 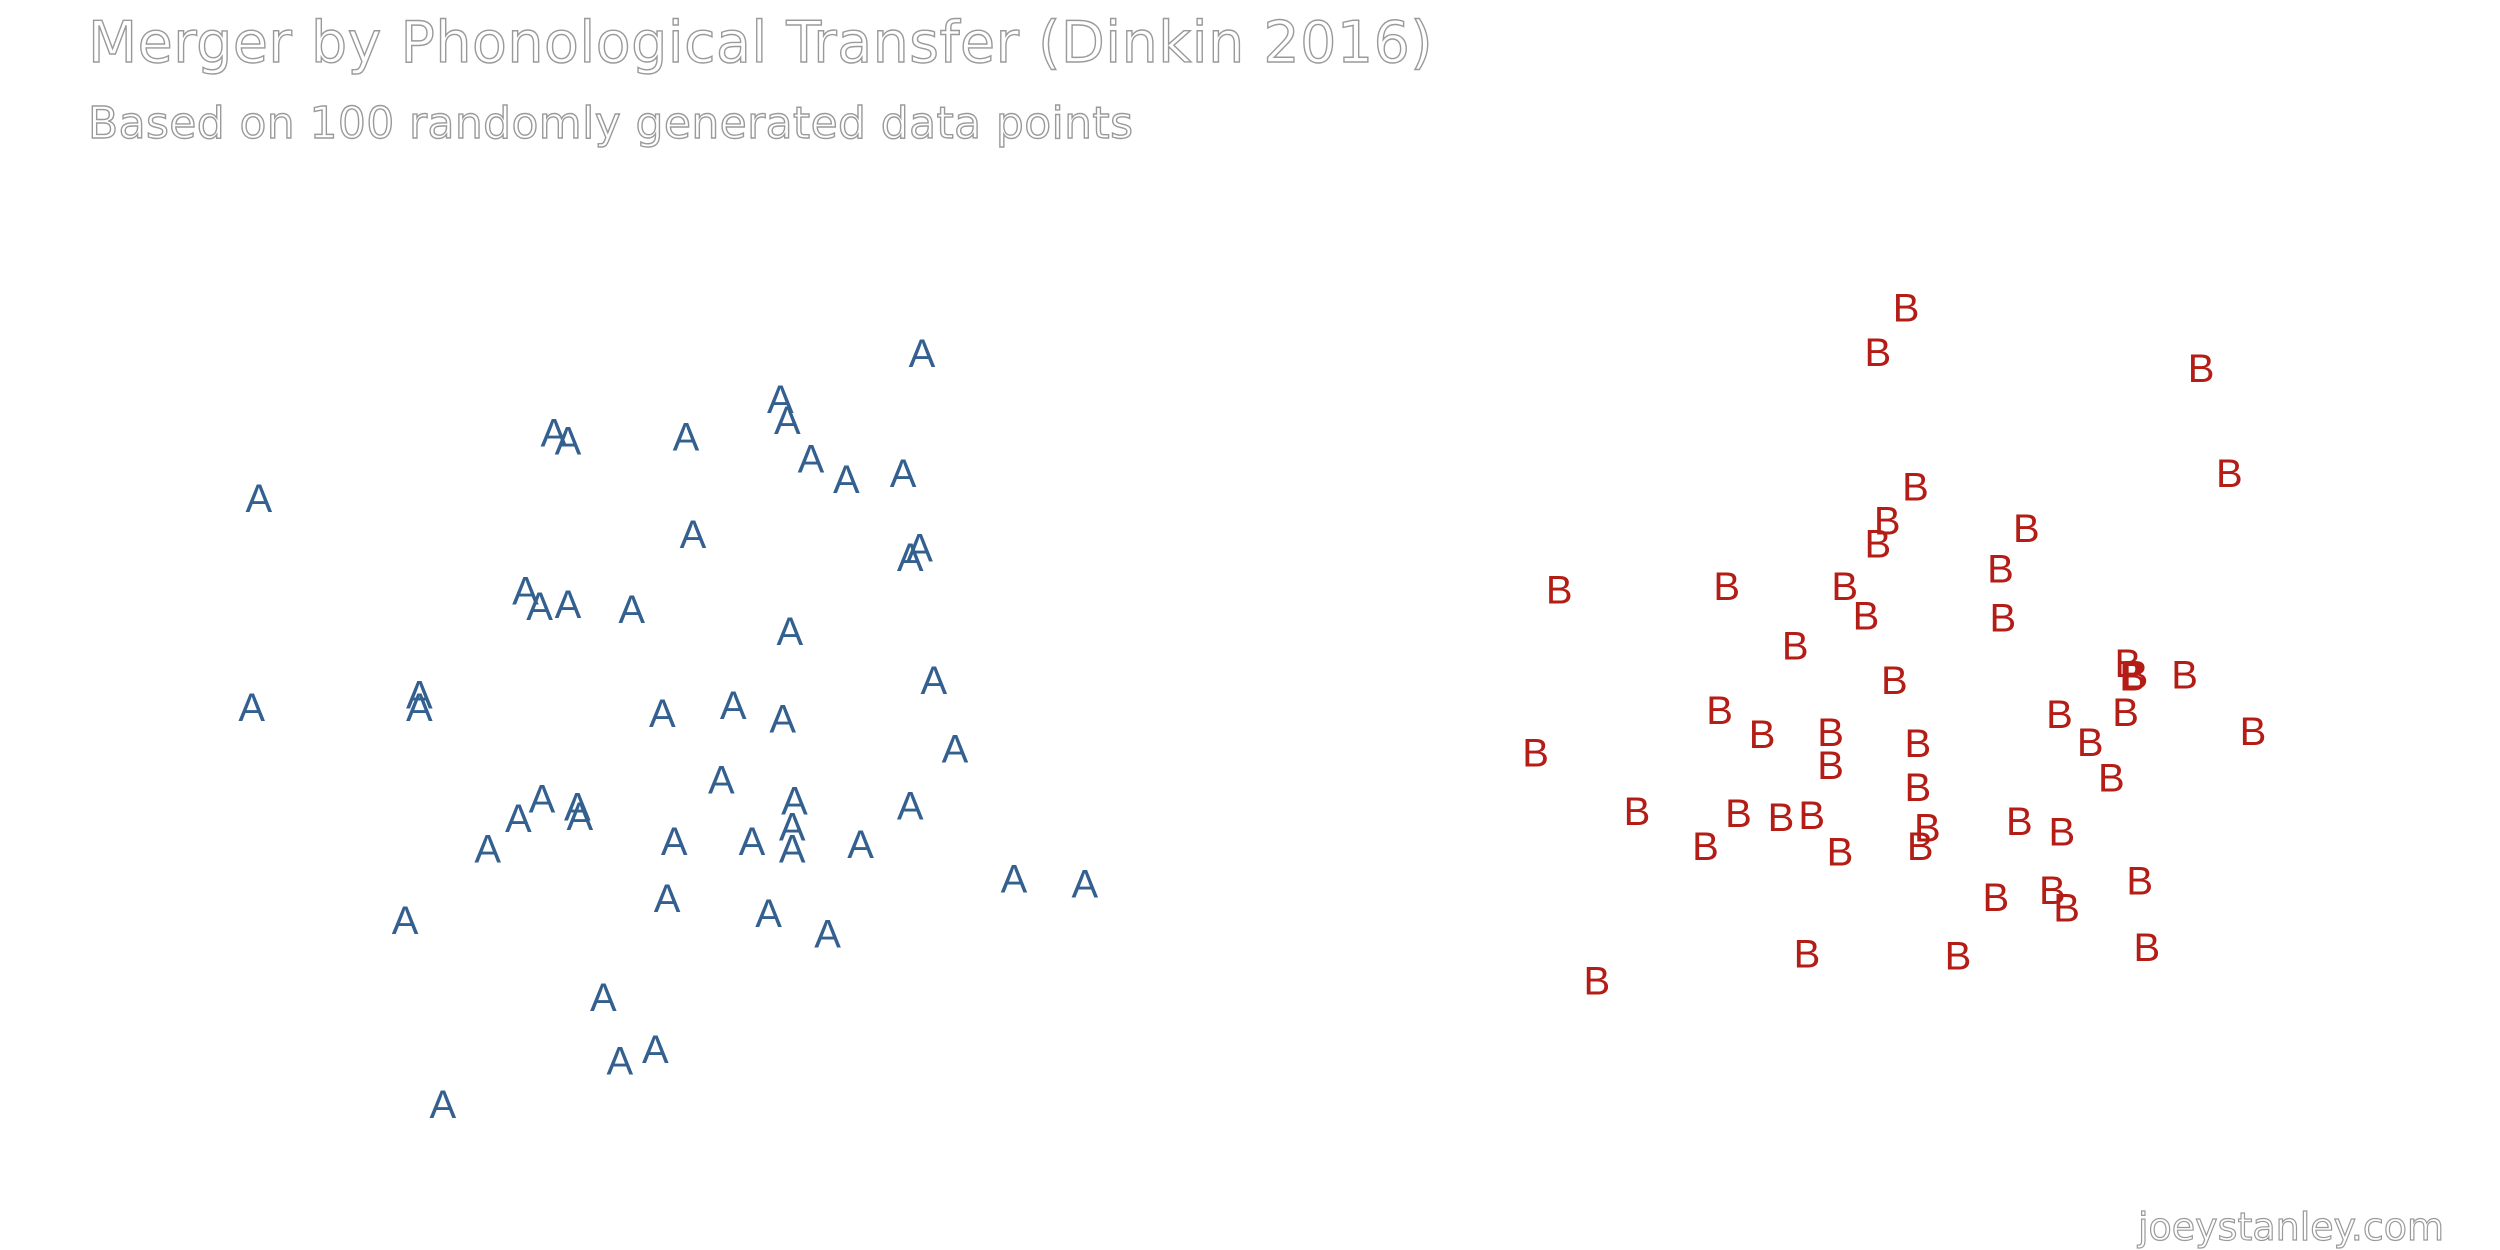 I want to click on point-a-3: A, so click(x=568, y=442).